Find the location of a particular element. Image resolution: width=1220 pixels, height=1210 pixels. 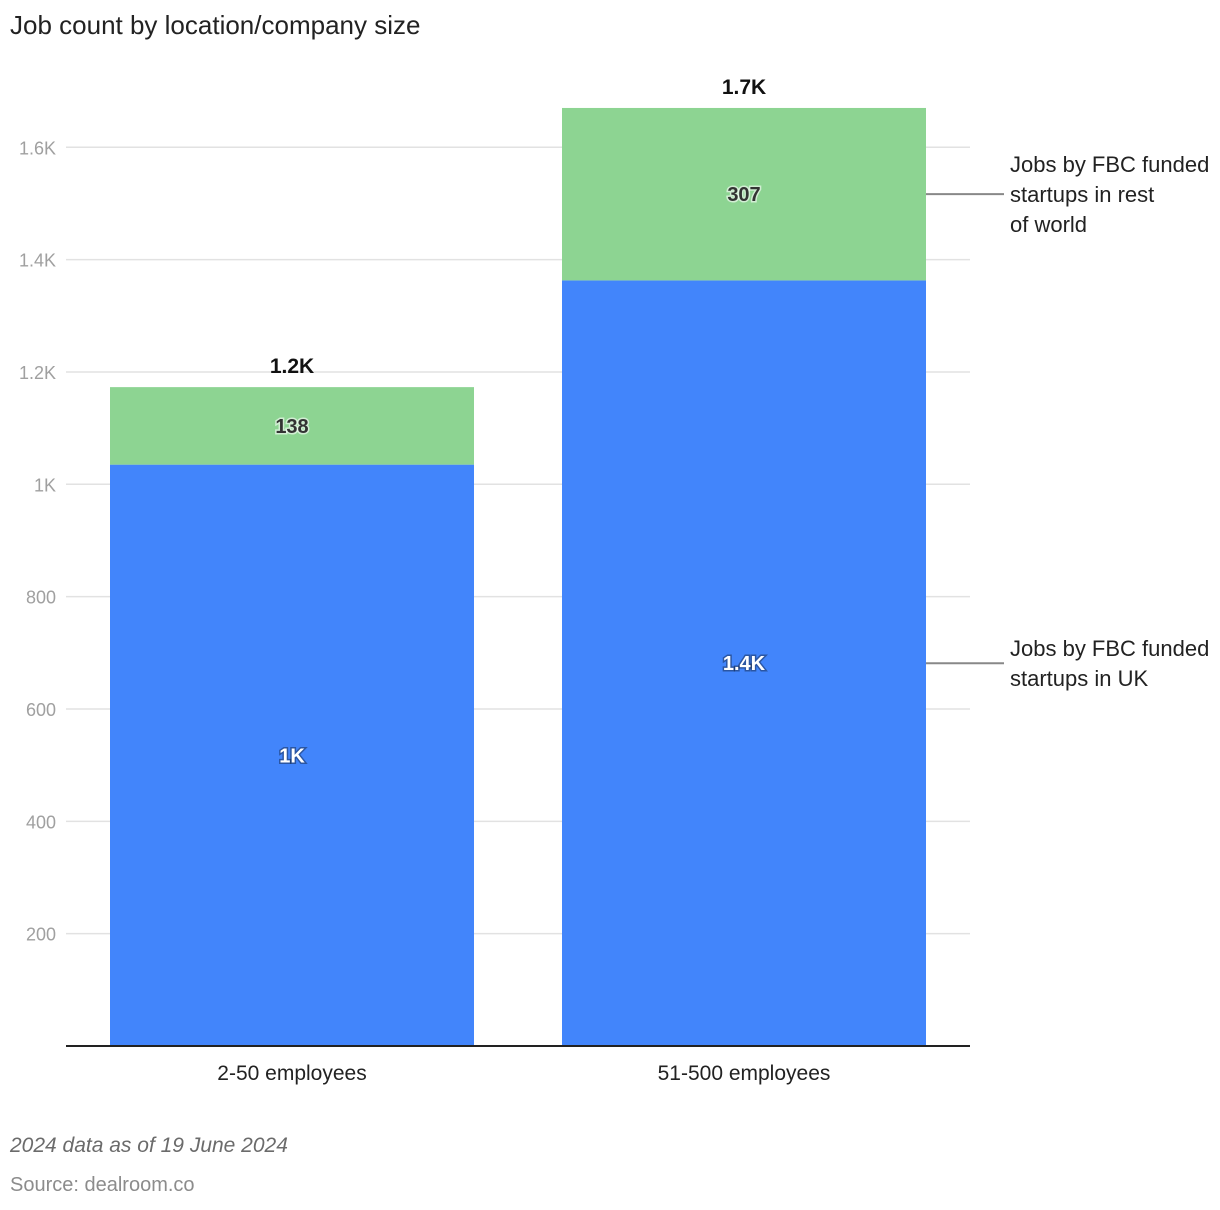

legend-entry-line: startups in rest is located at coordinates (1082, 194).